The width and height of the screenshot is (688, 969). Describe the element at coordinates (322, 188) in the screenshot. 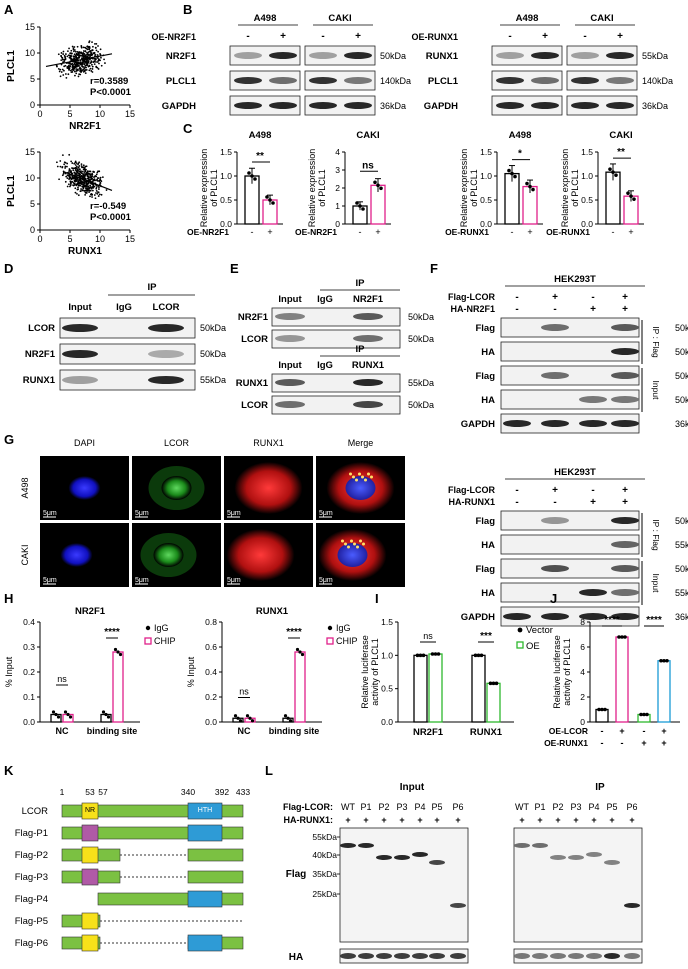

I see `y-label-line2: of PLCL1` at that location.